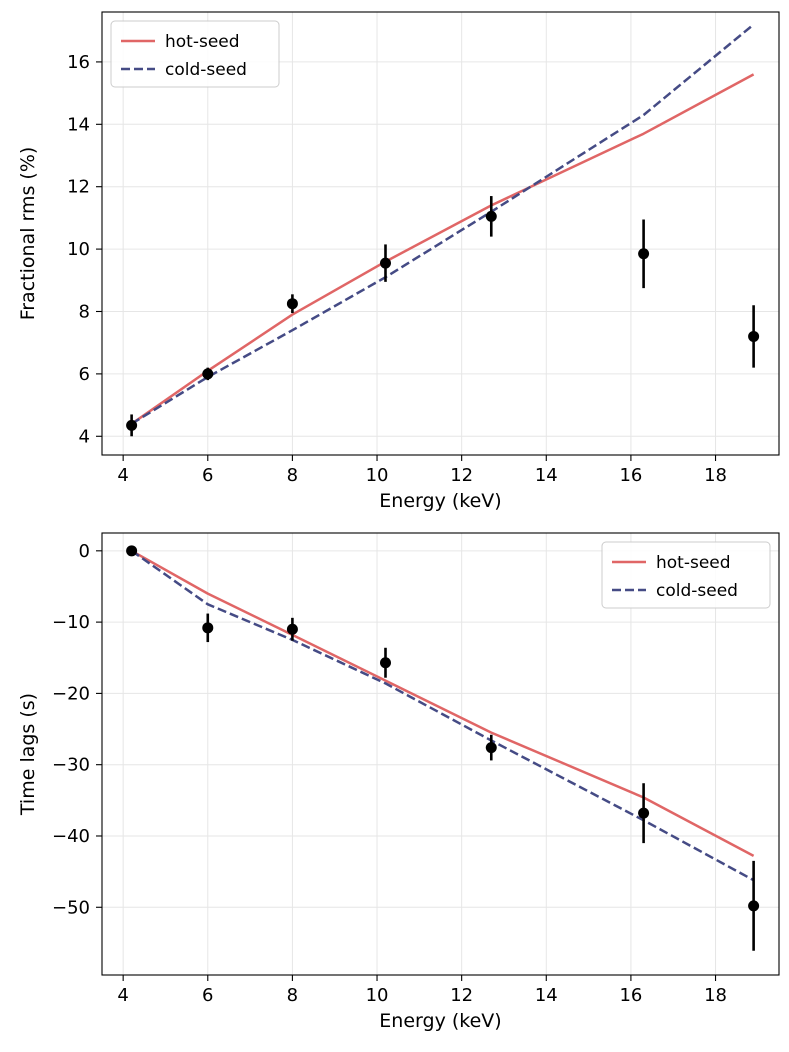  What do you see at coordinates (84, 374) in the screenshot?
I see `chart-1-y-tick-label: 6` at bounding box center [84, 374].